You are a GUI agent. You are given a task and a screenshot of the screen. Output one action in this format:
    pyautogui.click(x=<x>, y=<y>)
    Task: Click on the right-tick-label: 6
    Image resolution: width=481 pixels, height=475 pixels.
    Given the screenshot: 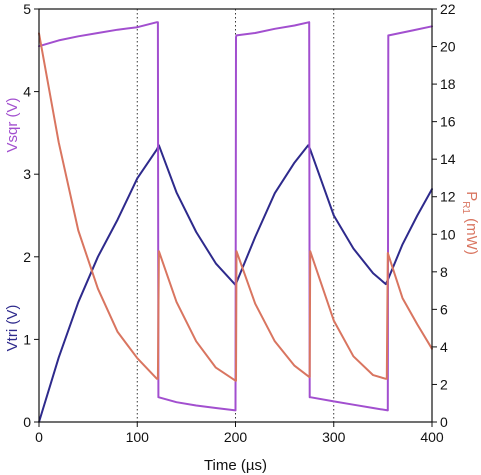 What is the action you would take?
    pyautogui.click(x=444, y=309)
    